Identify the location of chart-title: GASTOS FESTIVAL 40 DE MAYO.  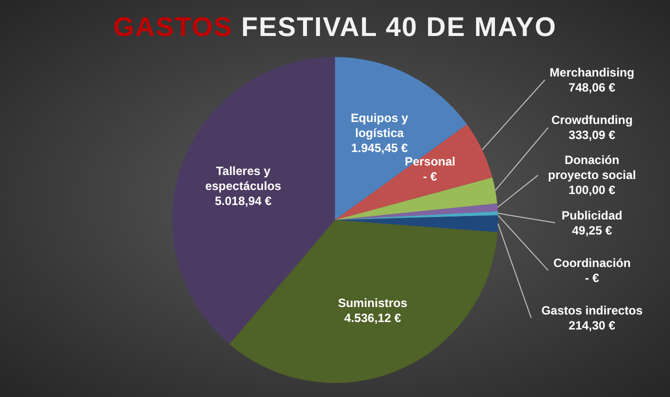
(335, 27).